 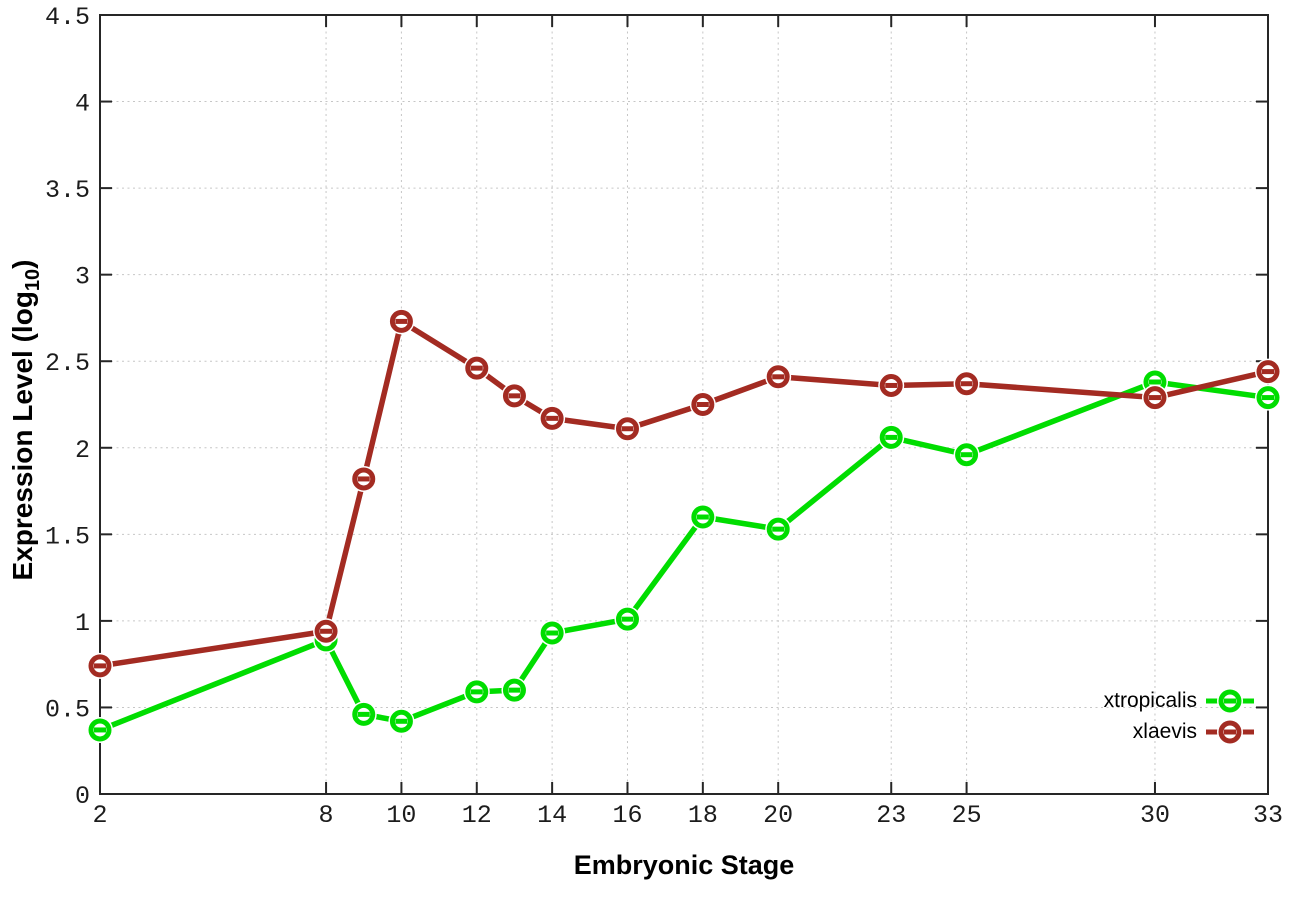 I want to click on x-tick-label-18: 18, so click(x=703, y=815).